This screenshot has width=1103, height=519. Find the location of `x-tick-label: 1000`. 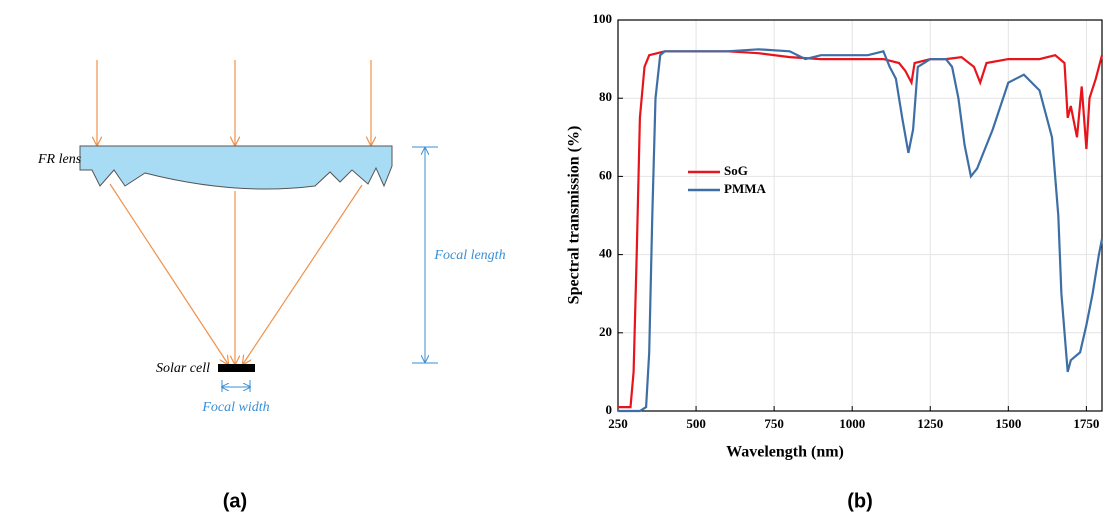

x-tick-label: 1000 is located at coordinates (852, 423).